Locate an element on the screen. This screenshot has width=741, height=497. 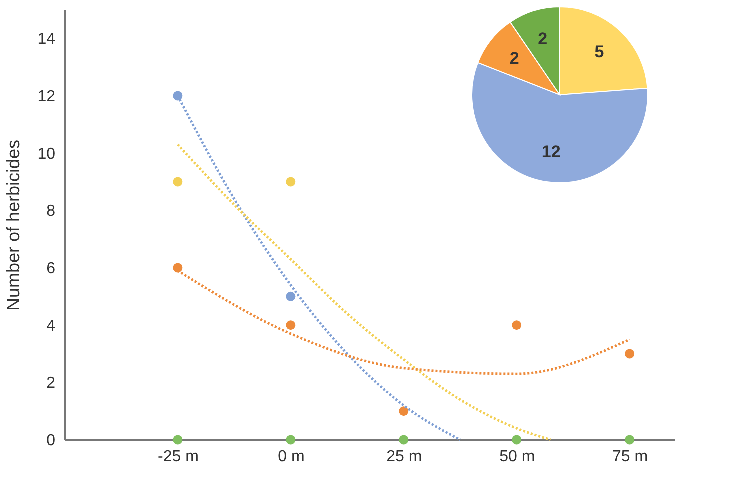
data-label: 12 is located at coordinates (551, 152).